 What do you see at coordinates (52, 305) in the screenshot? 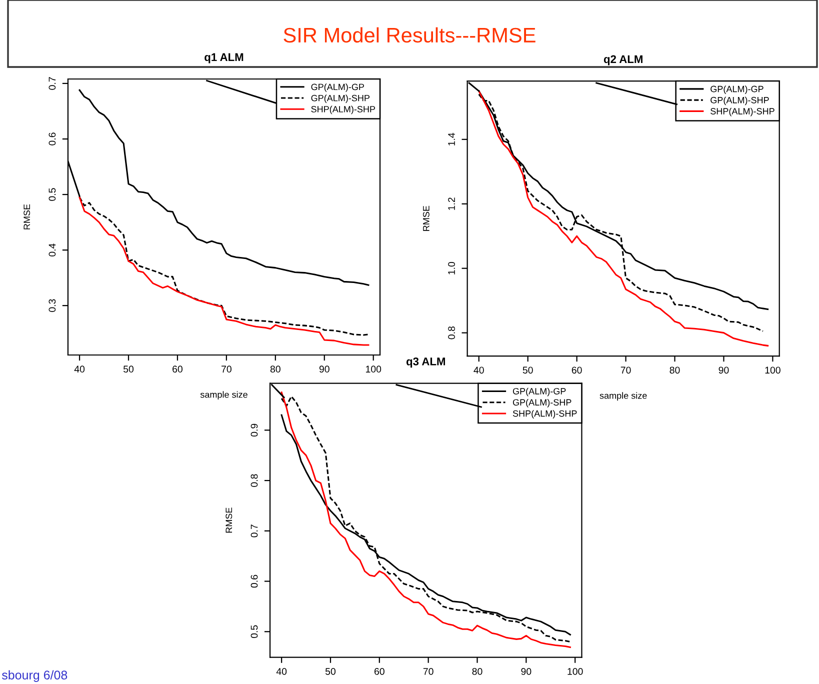
I see `y-tick-label: 0.3` at bounding box center [52, 305].